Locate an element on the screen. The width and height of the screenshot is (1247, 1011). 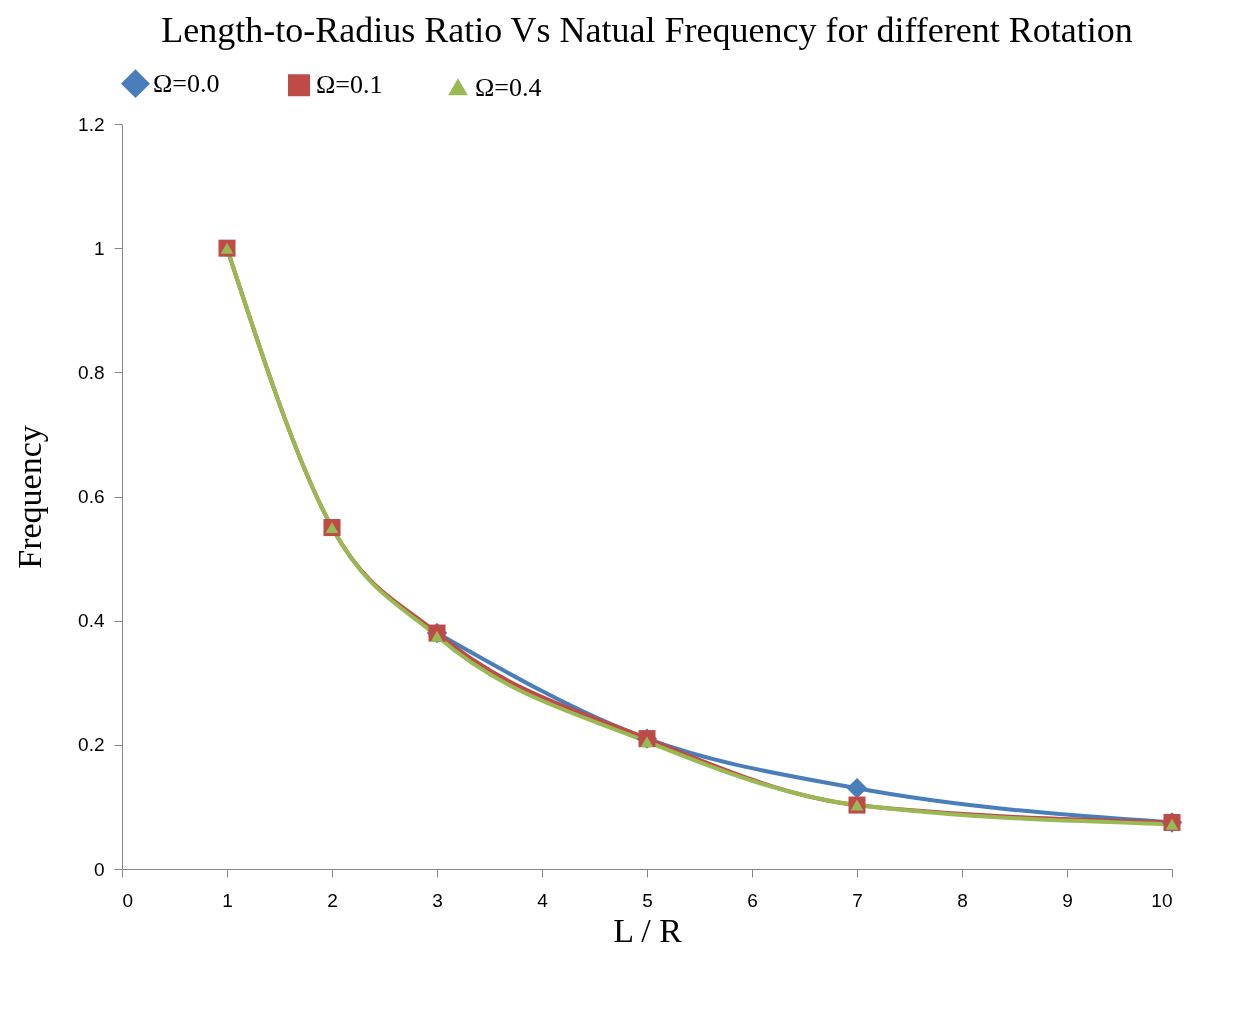
x-tick-label: 9 is located at coordinates (1067, 900).